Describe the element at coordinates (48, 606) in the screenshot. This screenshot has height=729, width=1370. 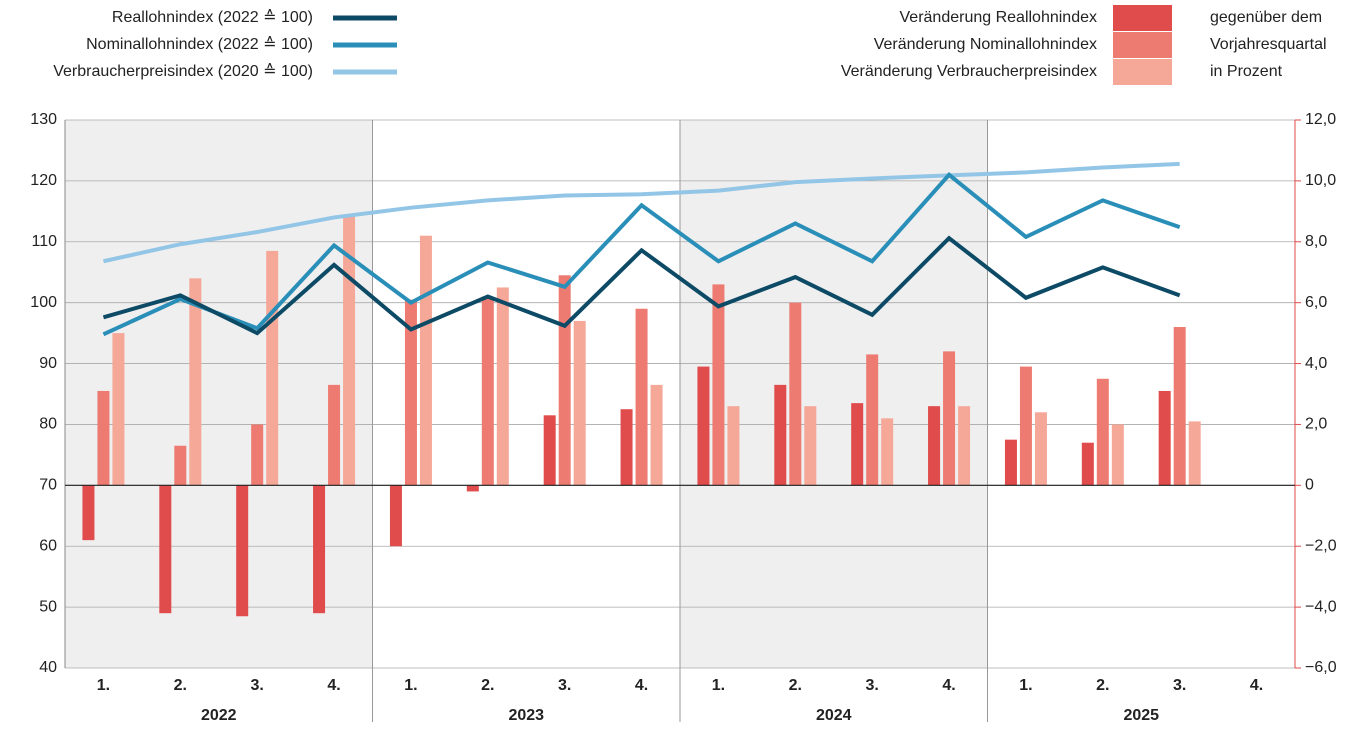
I see `y-tick-label: 50` at that location.